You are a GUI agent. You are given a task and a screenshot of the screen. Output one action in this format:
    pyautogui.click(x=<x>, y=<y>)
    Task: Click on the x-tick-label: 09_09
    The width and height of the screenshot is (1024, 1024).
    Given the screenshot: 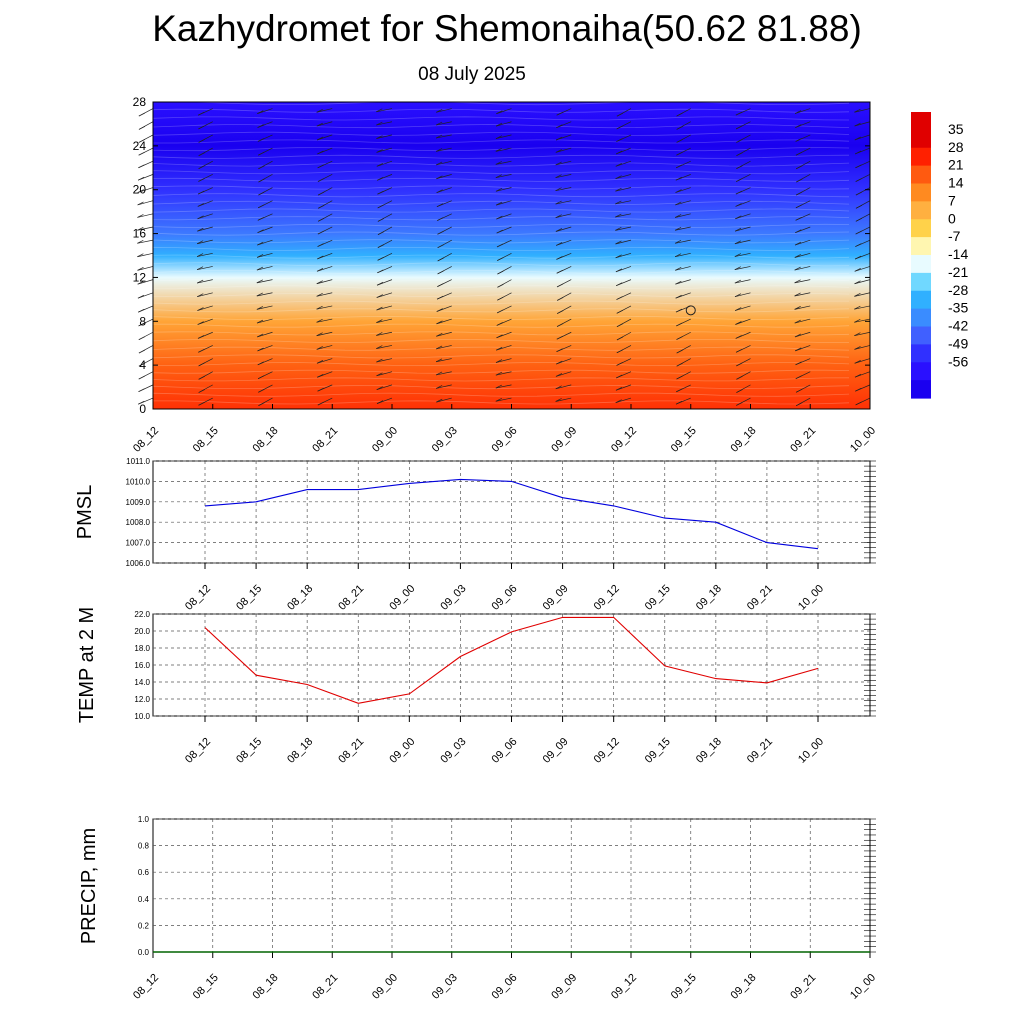 What is the action you would take?
    pyautogui.click(x=556, y=751)
    